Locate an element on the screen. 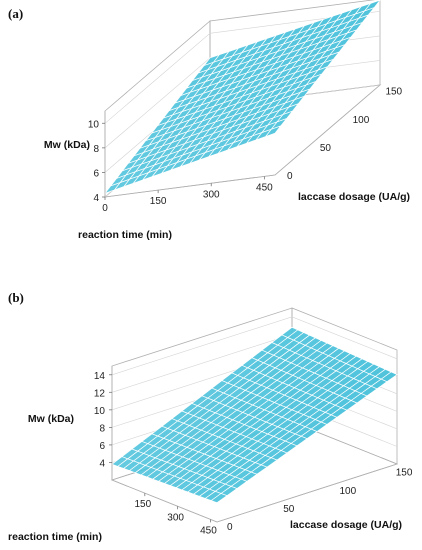 Image resolution: width=422 pixels, height=550 pixels. panel-a-label: (a) is located at coordinates (16, 13).